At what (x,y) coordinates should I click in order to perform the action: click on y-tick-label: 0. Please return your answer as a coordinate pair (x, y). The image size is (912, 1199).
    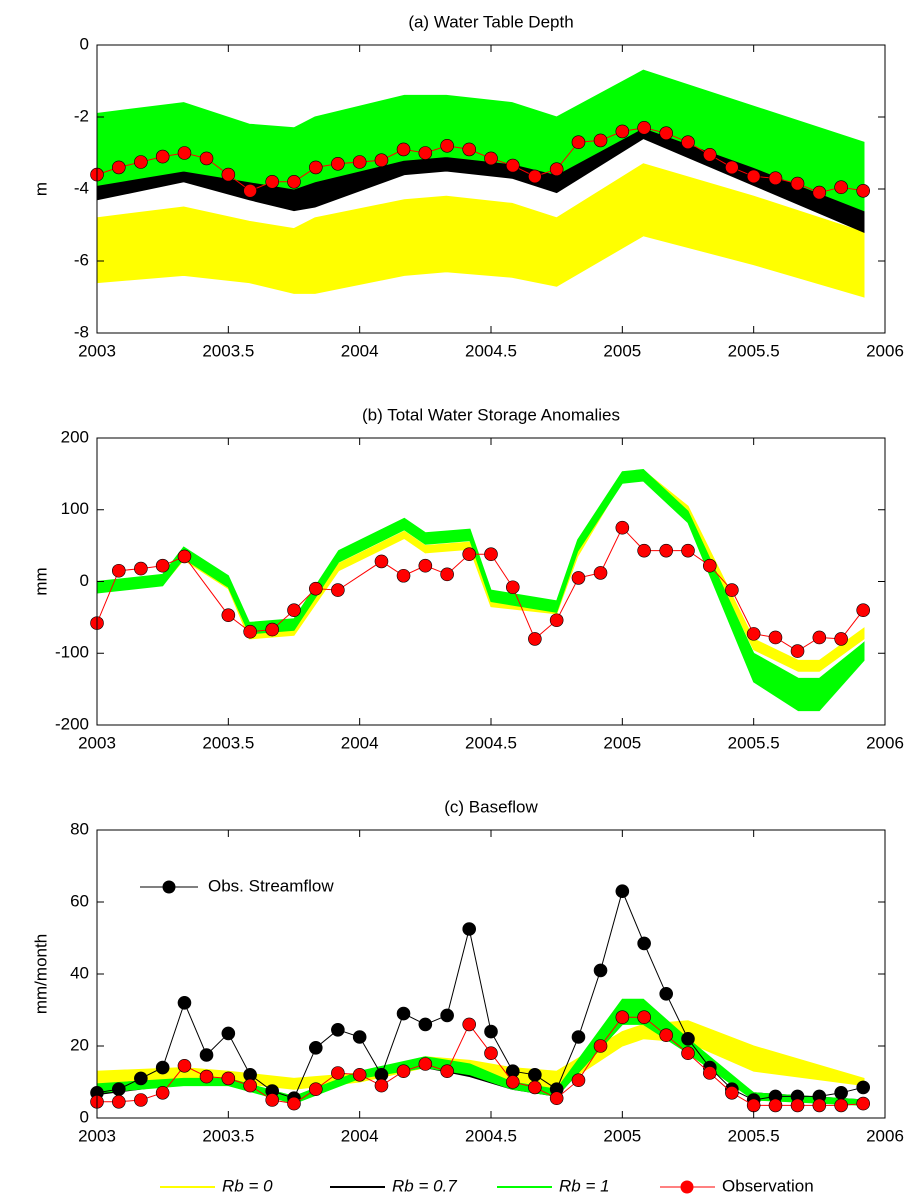
    Looking at the image, I should click on (84, 580).